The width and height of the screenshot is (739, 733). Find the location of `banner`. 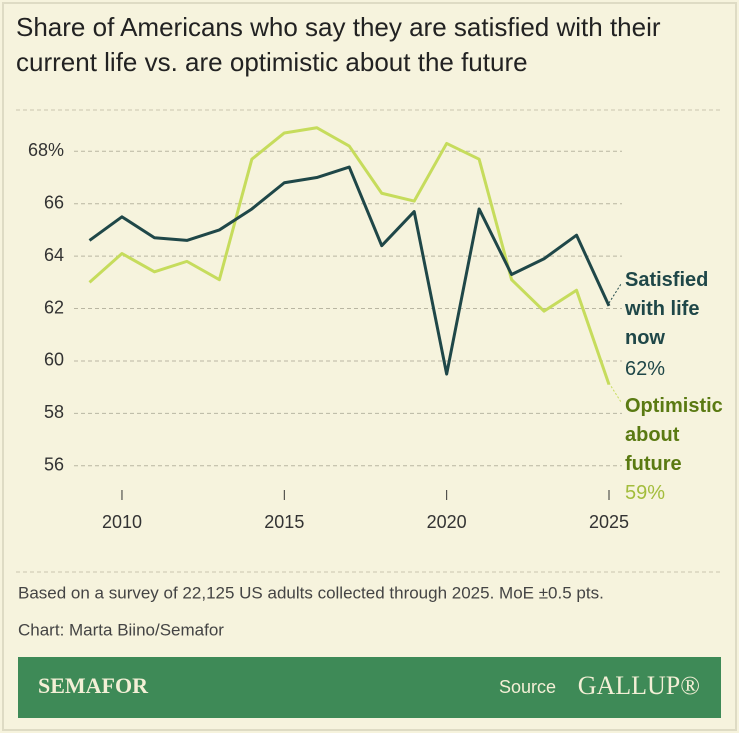

banner is located at coordinates (369, 687).